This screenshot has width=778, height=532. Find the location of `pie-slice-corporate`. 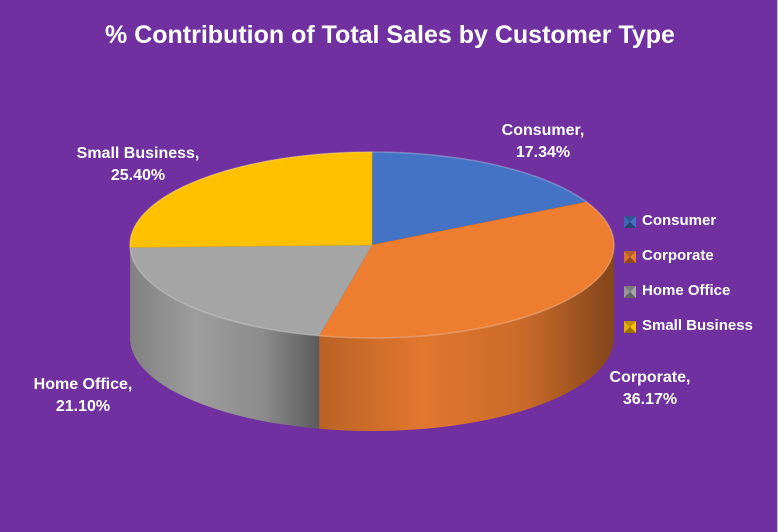

pie-slice-corporate is located at coordinates (466, 270).